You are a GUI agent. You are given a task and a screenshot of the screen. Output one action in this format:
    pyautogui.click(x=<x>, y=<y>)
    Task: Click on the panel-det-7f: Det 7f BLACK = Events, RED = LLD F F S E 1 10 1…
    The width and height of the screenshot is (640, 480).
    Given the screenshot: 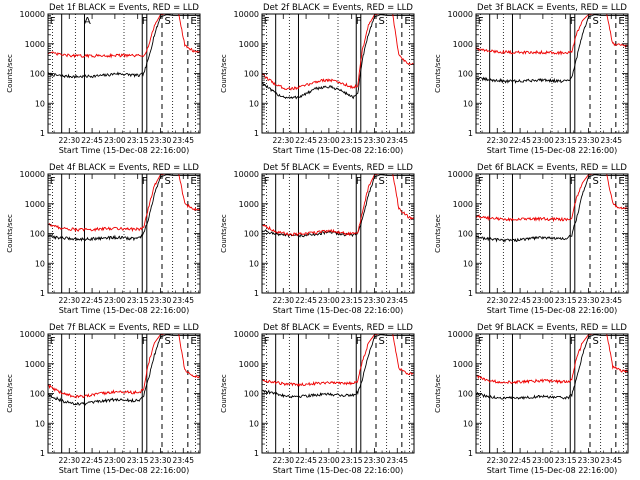 What is the action you would take?
    pyautogui.click(x=103, y=399)
    